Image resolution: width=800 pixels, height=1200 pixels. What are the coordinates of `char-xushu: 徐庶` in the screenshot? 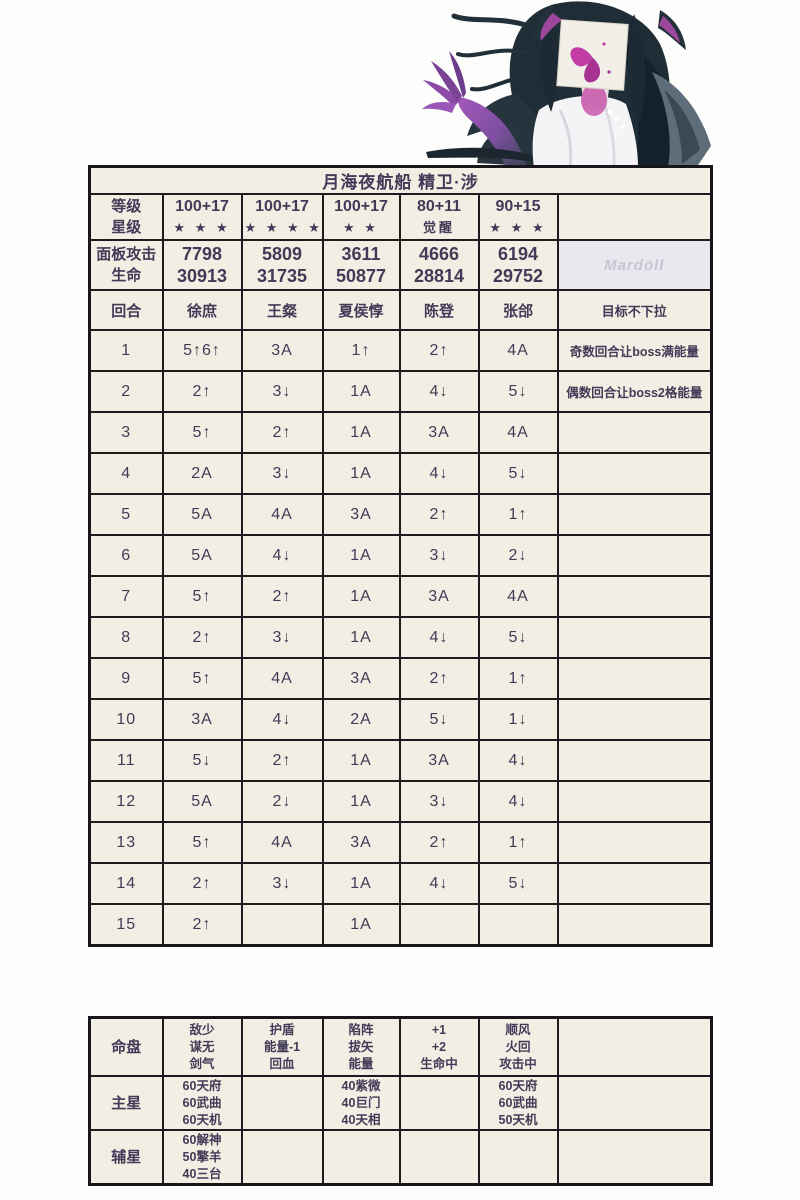 It's located at (202, 310).